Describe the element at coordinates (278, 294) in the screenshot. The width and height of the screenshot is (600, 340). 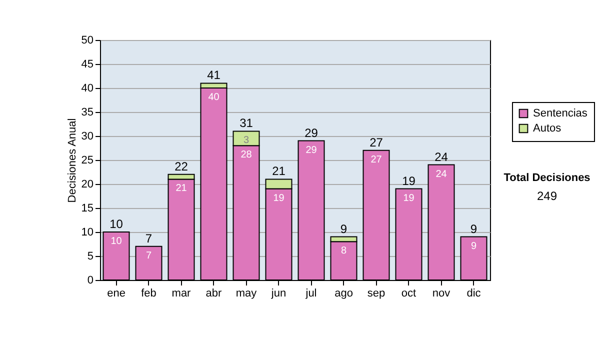
I see `x-tick-label: jun` at that location.